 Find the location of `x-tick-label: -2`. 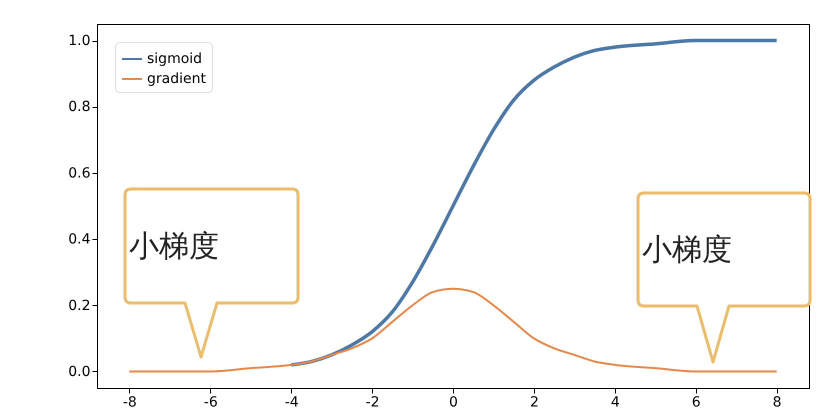

x-tick-label: -2 is located at coordinates (373, 402).